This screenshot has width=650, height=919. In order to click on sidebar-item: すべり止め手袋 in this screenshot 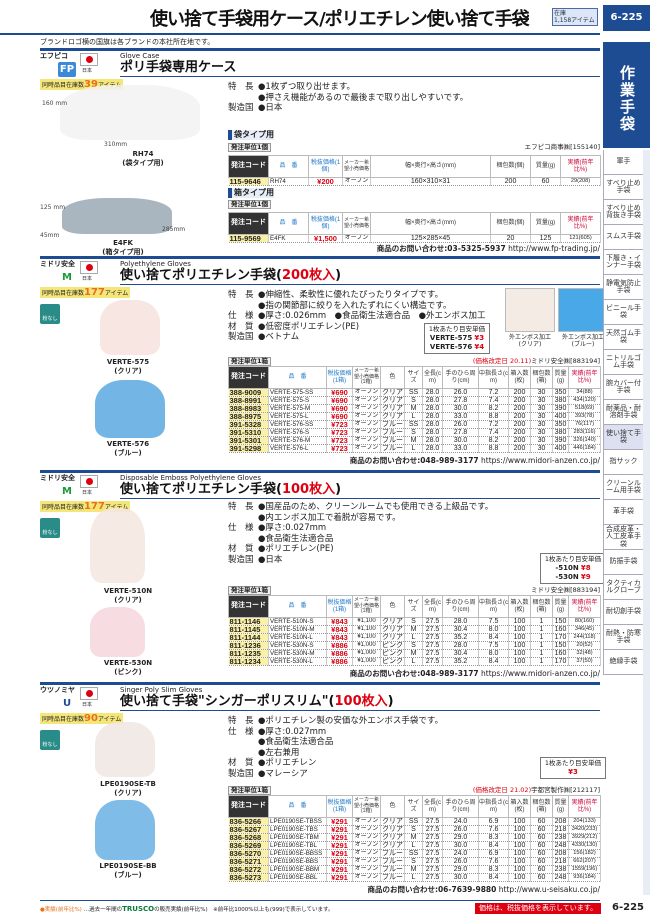, I will do `click(623, 187)`.